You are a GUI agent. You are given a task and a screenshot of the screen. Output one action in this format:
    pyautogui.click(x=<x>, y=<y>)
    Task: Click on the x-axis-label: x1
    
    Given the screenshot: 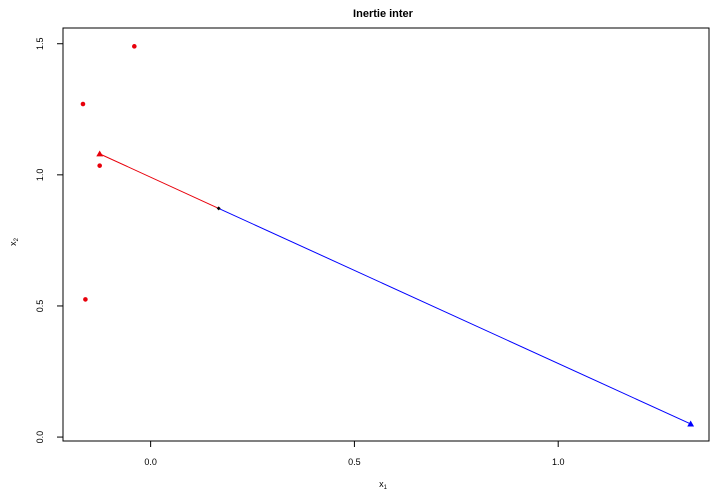 What is the action you would take?
    pyautogui.click(x=383, y=485)
    